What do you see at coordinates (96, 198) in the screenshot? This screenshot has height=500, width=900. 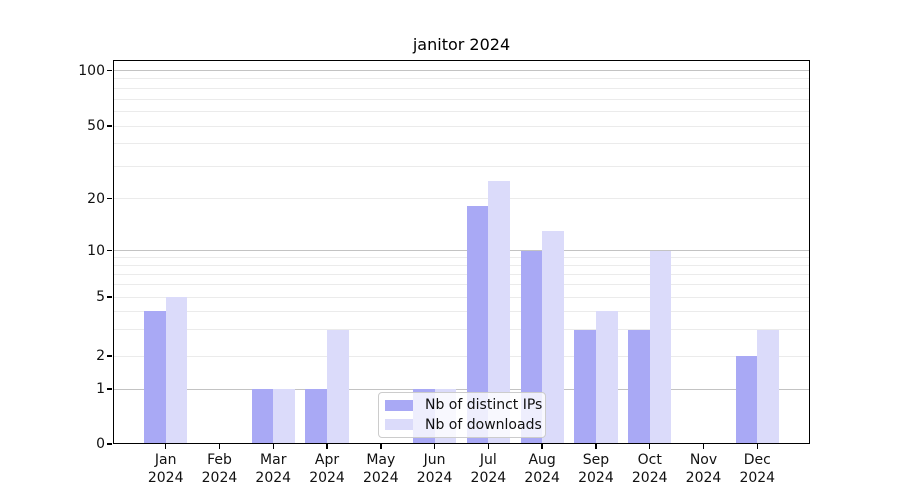 I see `y-tick-label-20: 20` at bounding box center [96, 198].